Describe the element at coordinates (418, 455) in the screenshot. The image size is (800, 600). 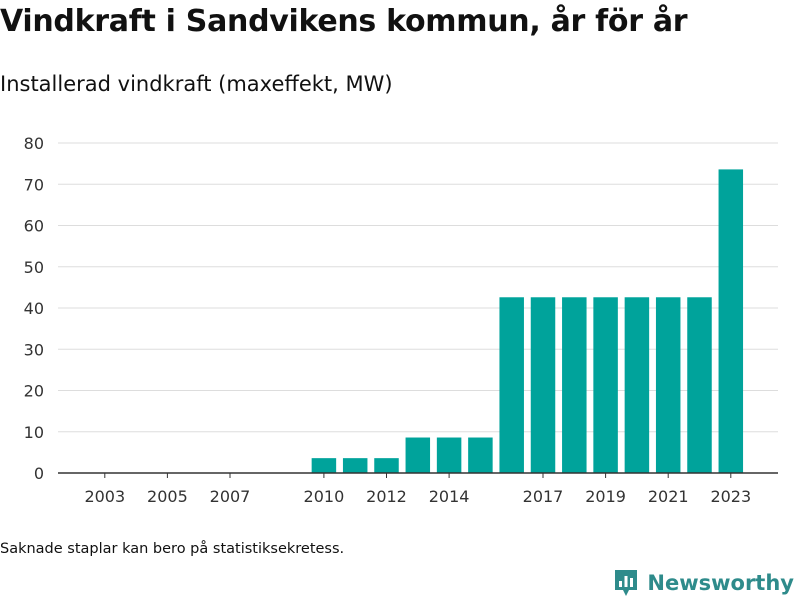
I see `bar-2013` at that location.